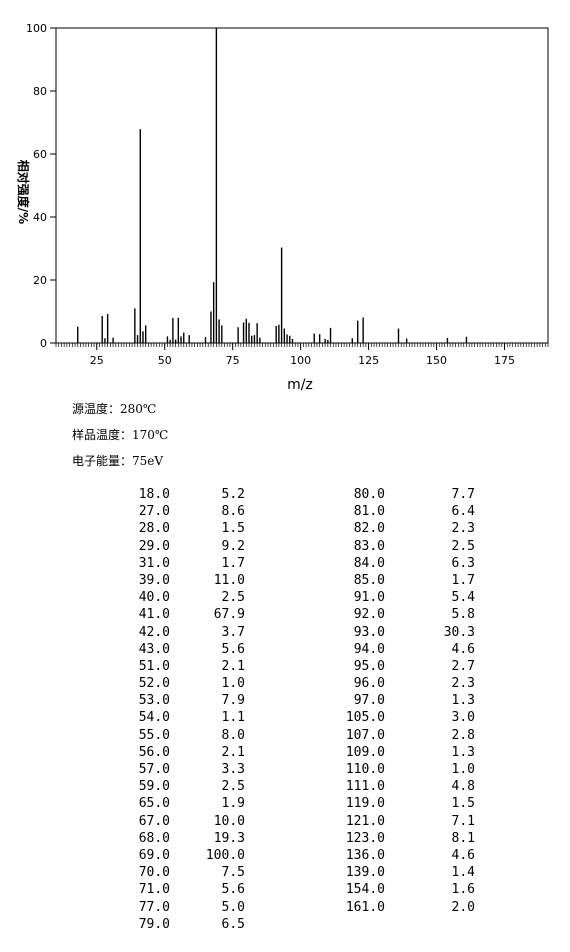 This screenshot has width=570, height=952. What do you see at coordinates (369, 666) in the screenshot?
I see `mz-value: 95.0` at bounding box center [369, 666].